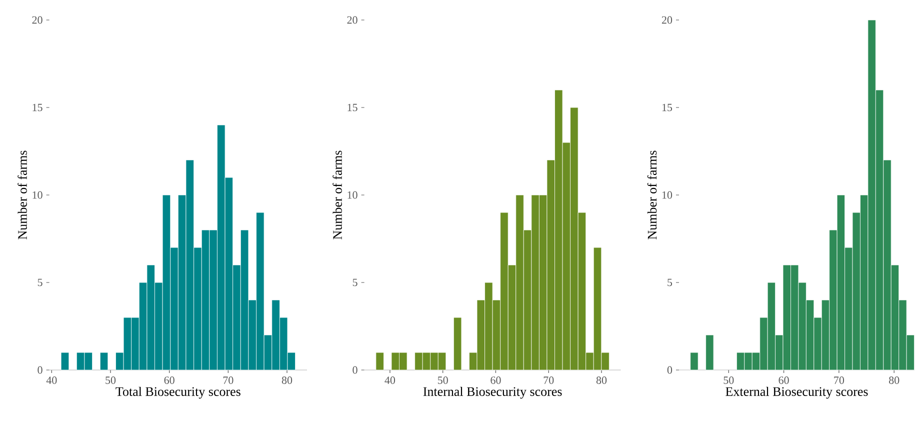  Describe the element at coordinates (178, 392) in the screenshot. I see `x-axis-title: Total Biosecurity scores` at that location.